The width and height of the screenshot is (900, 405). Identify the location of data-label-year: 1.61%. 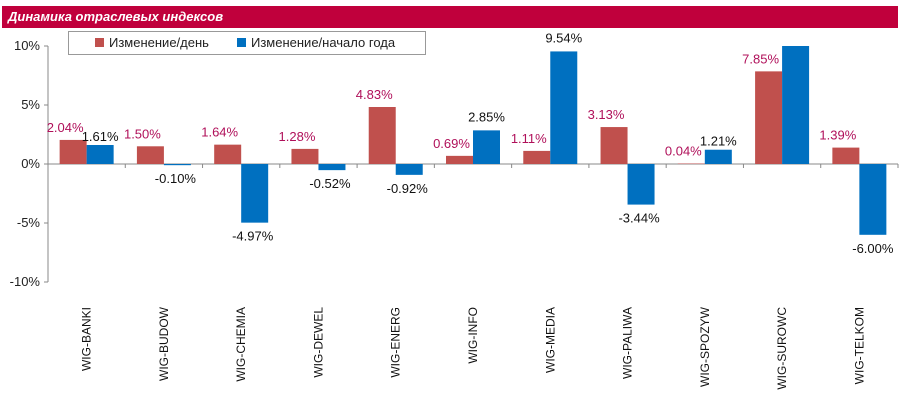
(100, 136).